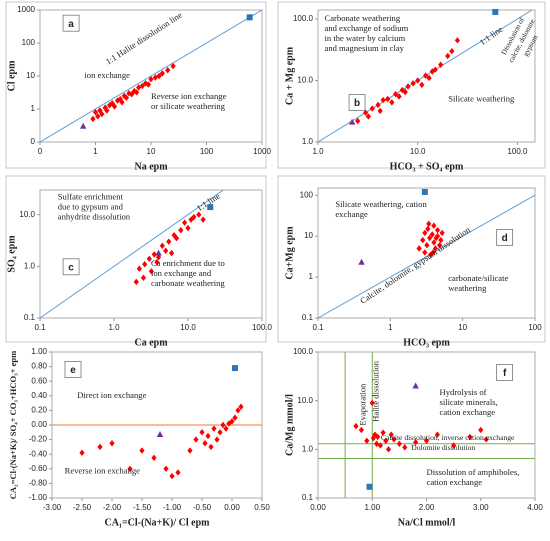 The width and height of the screenshot is (550, 541). Describe the element at coordinates (40, 327) in the screenshot. I see `x-tick-label: 0.1` at that location.